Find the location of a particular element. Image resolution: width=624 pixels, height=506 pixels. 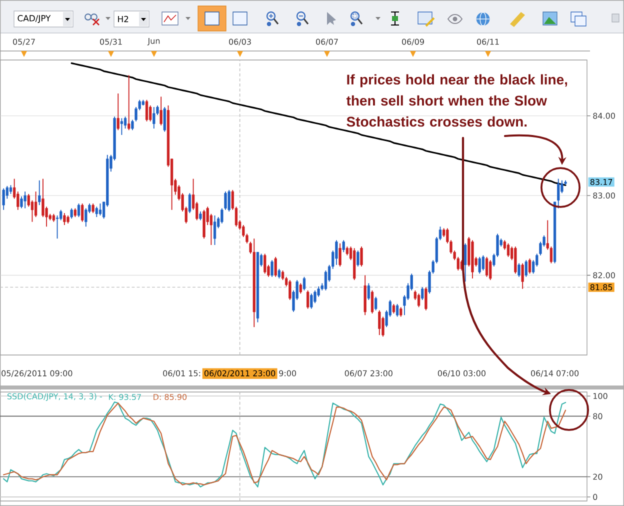

text: 05/31 is located at coordinates (111, 42).